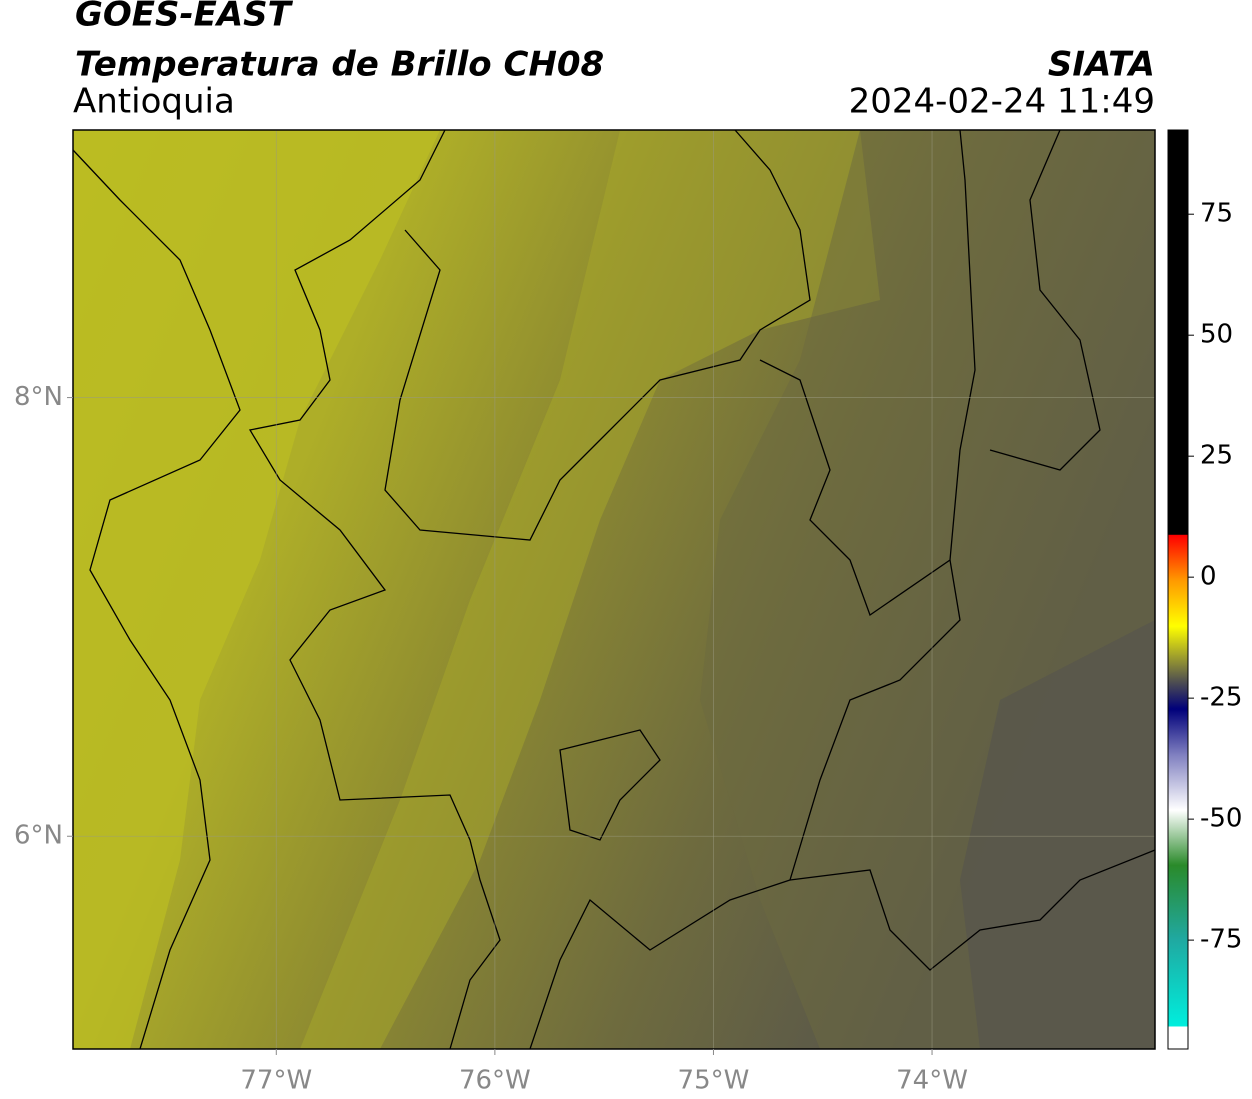  I want to click on colorbar-tick-label: 75, so click(1216, 214).